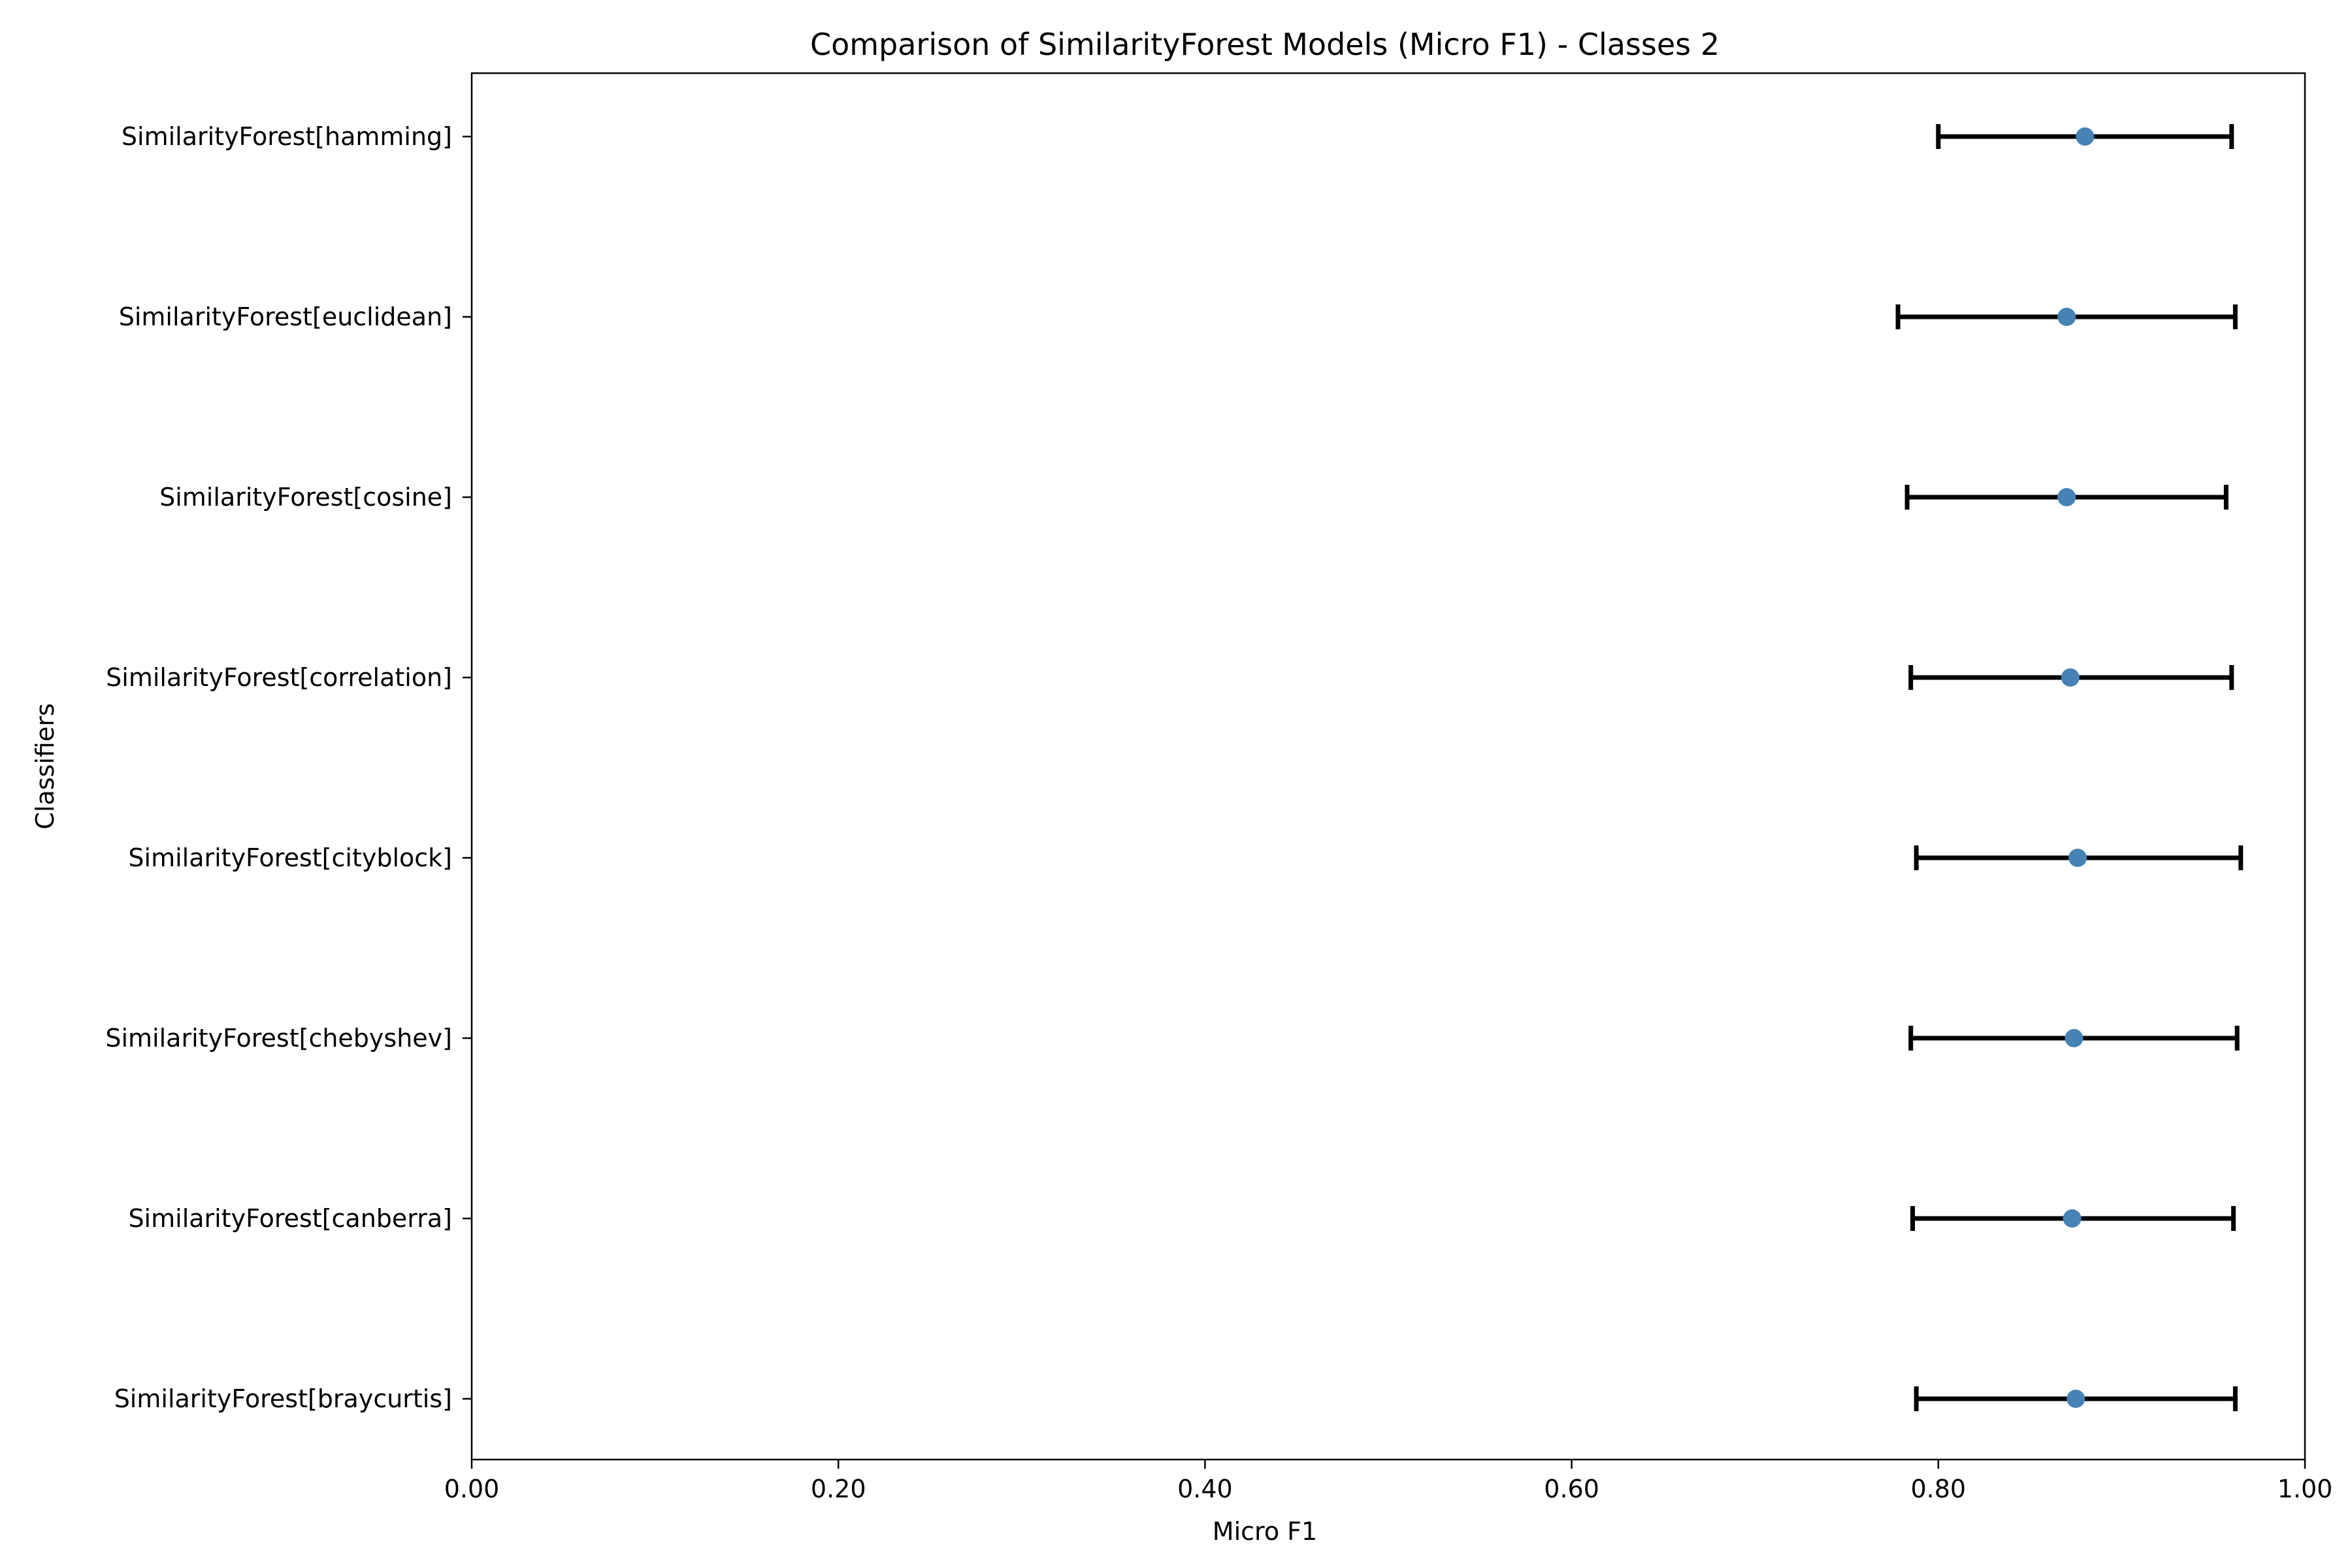  What do you see at coordinates (285, 316) in the screenshot?
I see `y-tick-label: SimilarityForest[euclidean]` at bounding box center [285, 316].